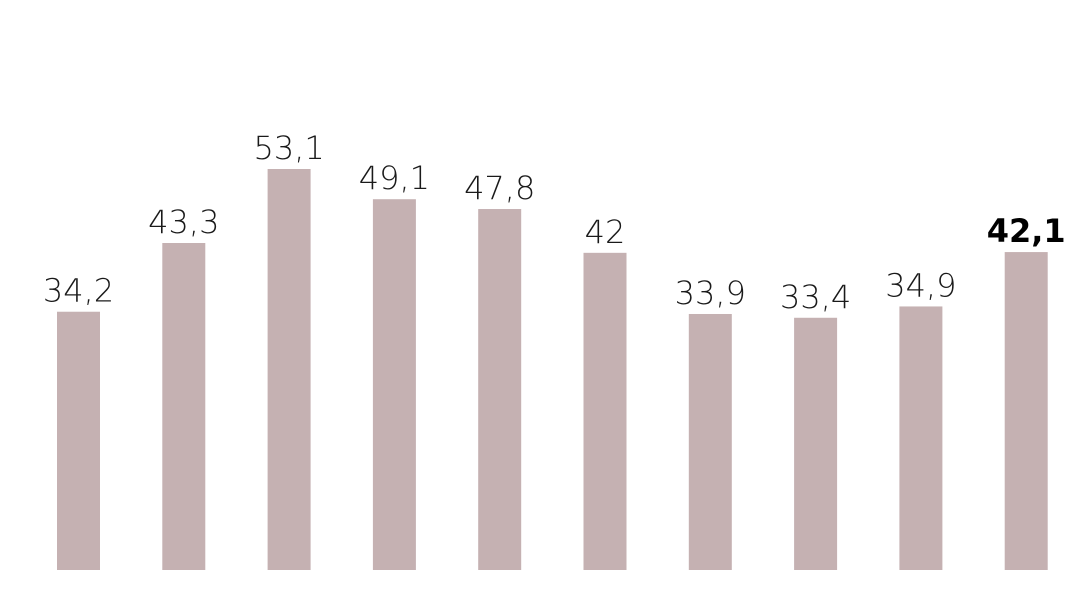 Image resolution: width=1092 pixels, height=610 pixels. What do you see at coordinates (920, 285) in the screenshot?
I see `value-label: 34,9` at bounding box center [920, 285].